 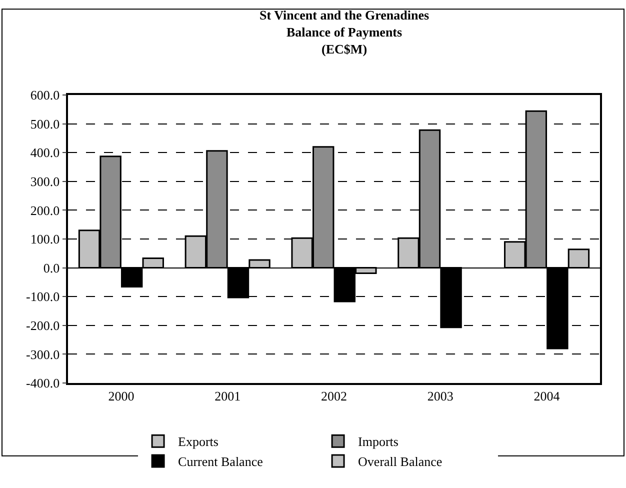 I want to click on y-tick-label: 0.0, so click(x=51, y=268).